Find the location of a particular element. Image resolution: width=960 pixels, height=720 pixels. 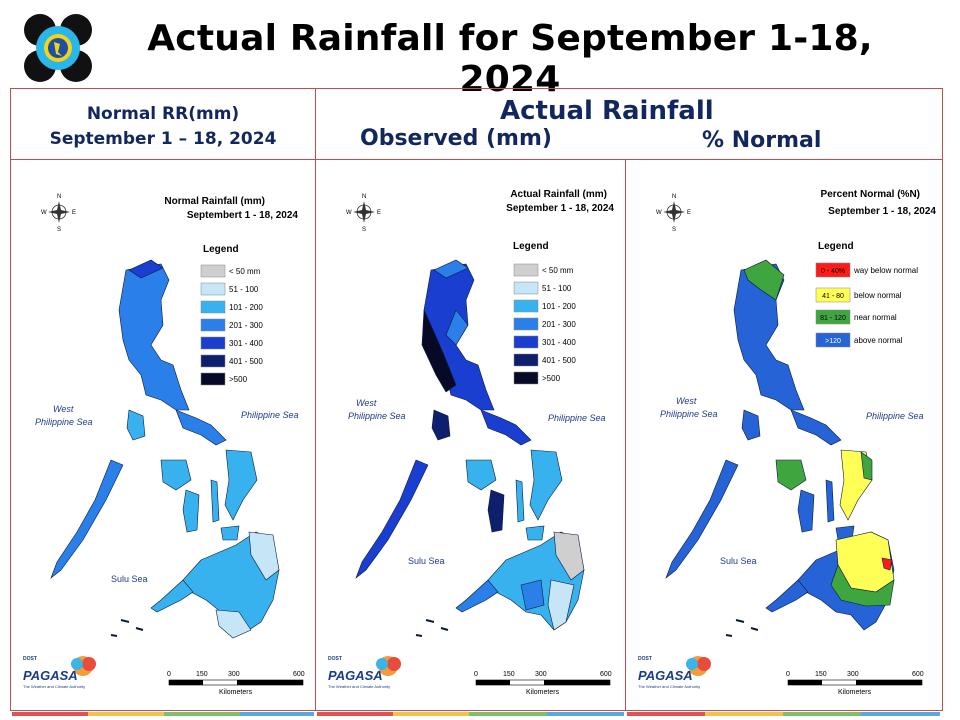

legend-label: >500 is located at coordinates (238, 379).